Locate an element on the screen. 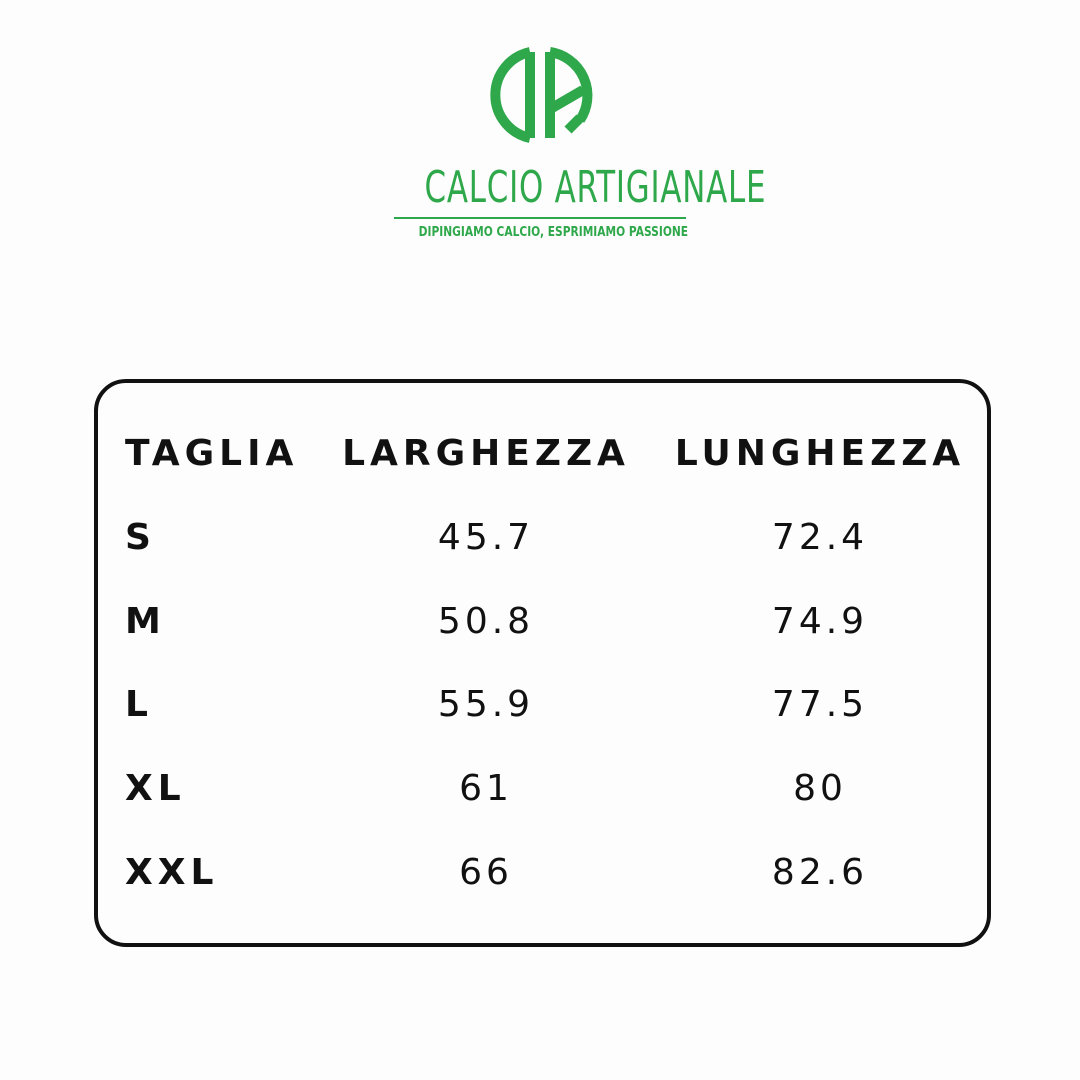 This screenshot has width=1080, height=1080. width-value: 45.7 is located at coordinates (486, 537).